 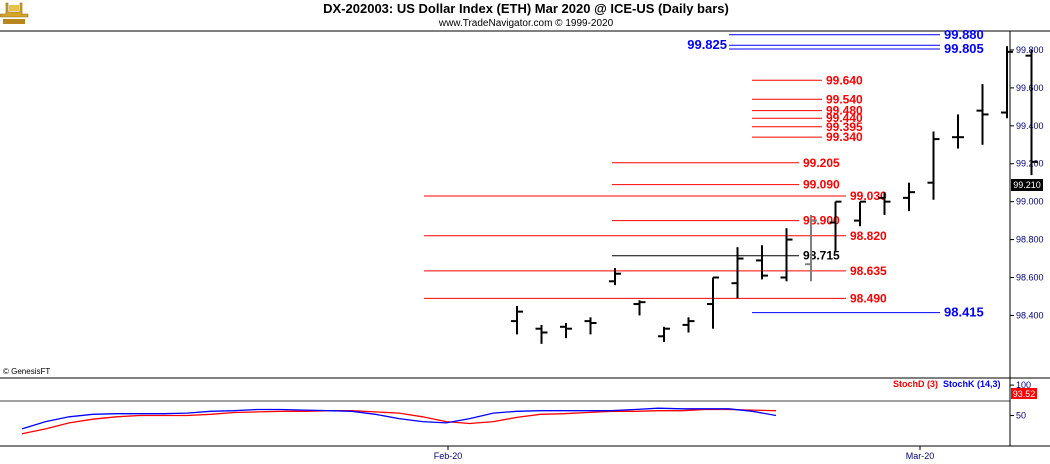 What do you see at coordinates (1030, 164) in the screenshot?
I see `price-tick-label: 99.200` at bounding box center [1030, 164].